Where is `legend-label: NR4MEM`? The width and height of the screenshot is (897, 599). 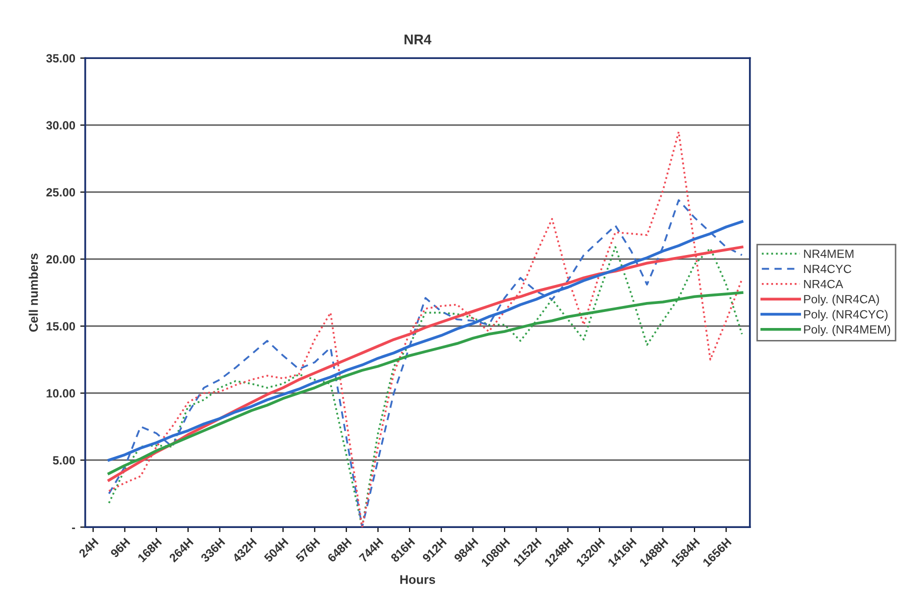 legend-label: NR4MEM is located at coordinates (829, 254).